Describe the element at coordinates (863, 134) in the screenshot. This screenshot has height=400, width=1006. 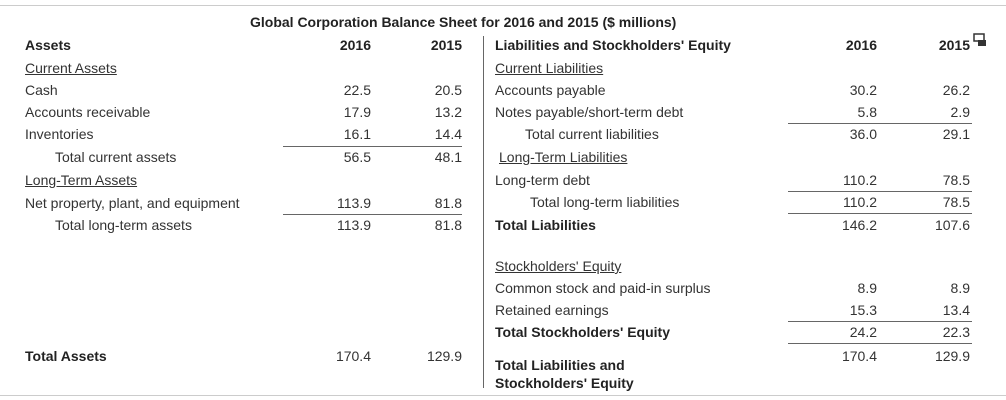
I see `row-value: 36.0` at that location.